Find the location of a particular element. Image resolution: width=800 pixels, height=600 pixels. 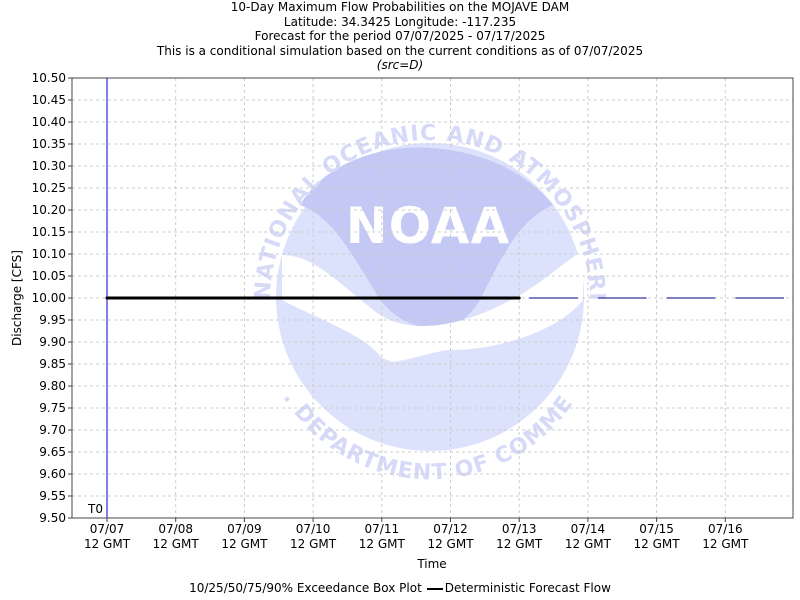

y-tick-label: 10.25 is located at coordinates (49, 188).